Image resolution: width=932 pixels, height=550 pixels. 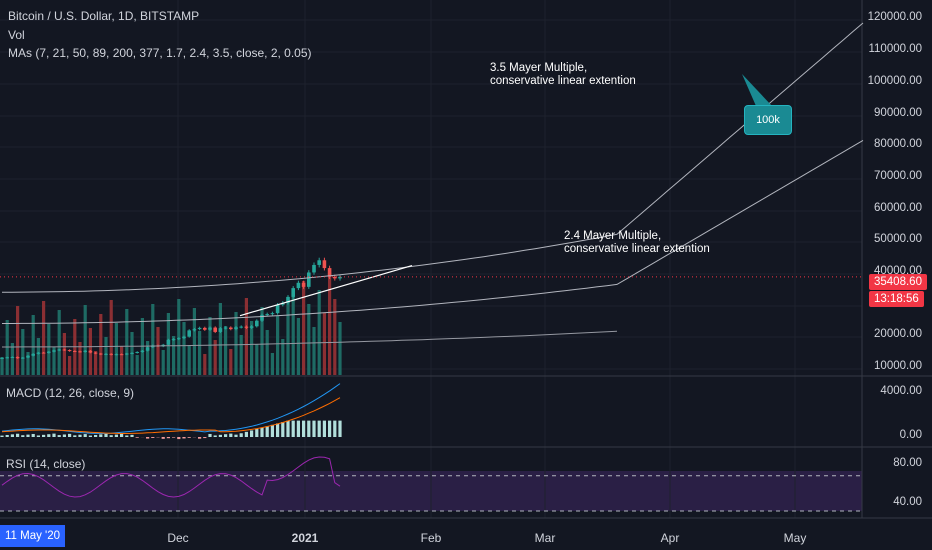 What do you see at coordinates (46, 464) in the screenshot?
I see `rsi-label: RSI (14, close)` at bounding box center [46, 464].